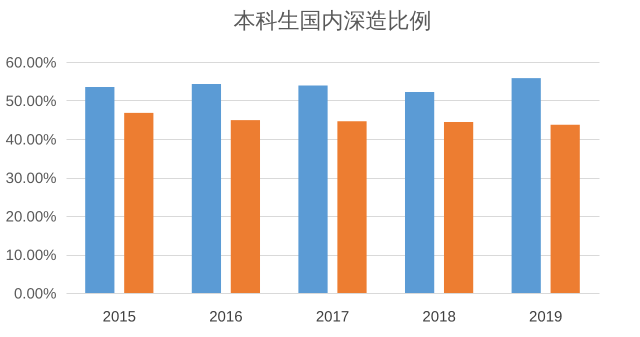  What do you see at coordinates (31, 63) in the screenshot?
I see `y-tick-label: 60.00%` at bounding box center [31, 63].